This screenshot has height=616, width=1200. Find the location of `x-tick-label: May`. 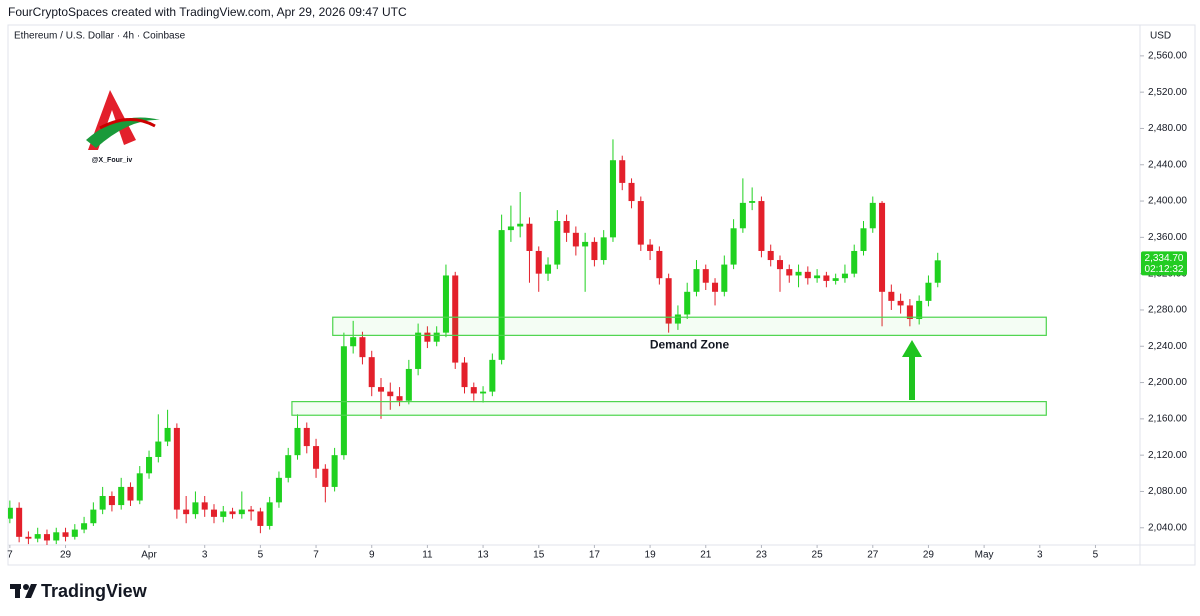

x-tick-label: May is located at coordinates (984, 555).